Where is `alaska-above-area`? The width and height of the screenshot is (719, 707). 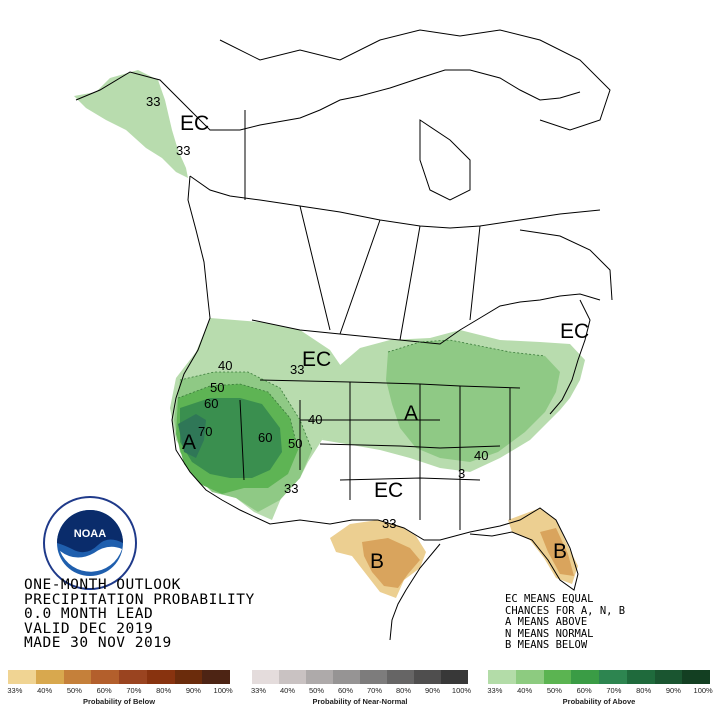 alaska-above-area is located at coordinates (131, 124).